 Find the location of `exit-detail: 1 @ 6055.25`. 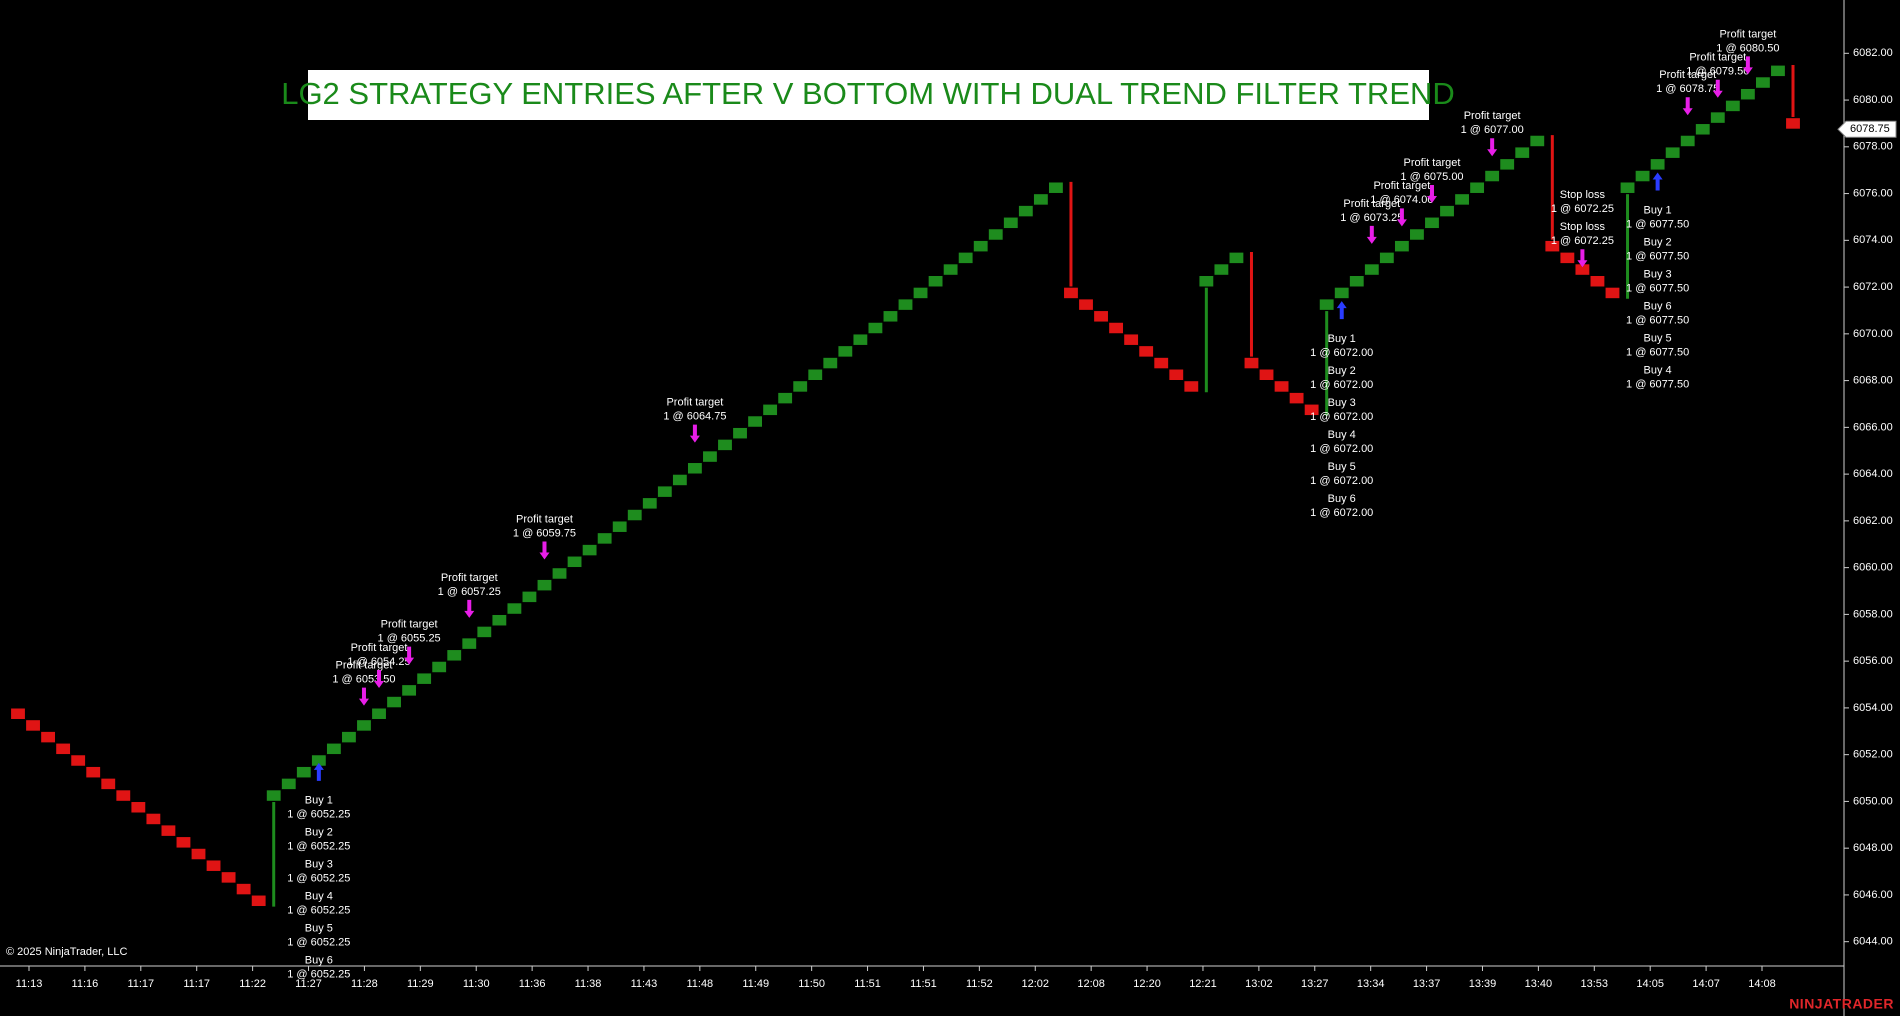

exit-detail: 1 @ 6055.25 is located at coordinates (409, 639).